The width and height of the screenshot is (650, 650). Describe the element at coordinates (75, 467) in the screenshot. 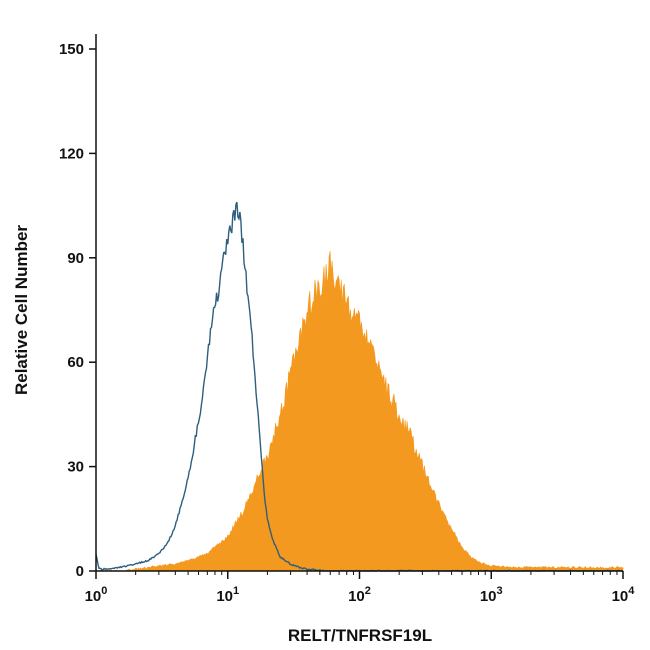

I see `y-tick-label: 30` at that location.